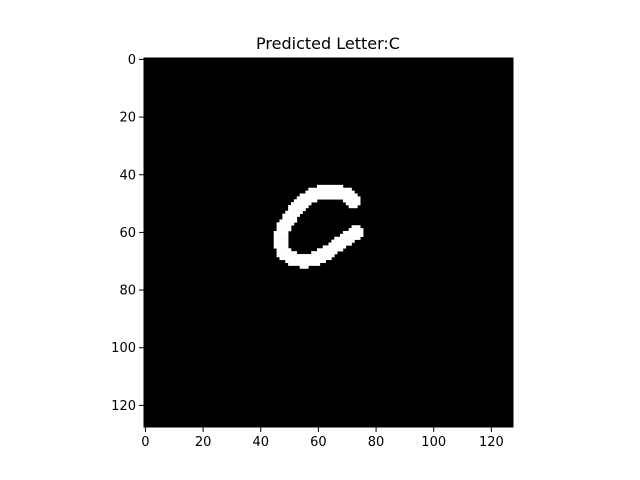  I want to click on y-tick-label: 60, so click(127, 233).